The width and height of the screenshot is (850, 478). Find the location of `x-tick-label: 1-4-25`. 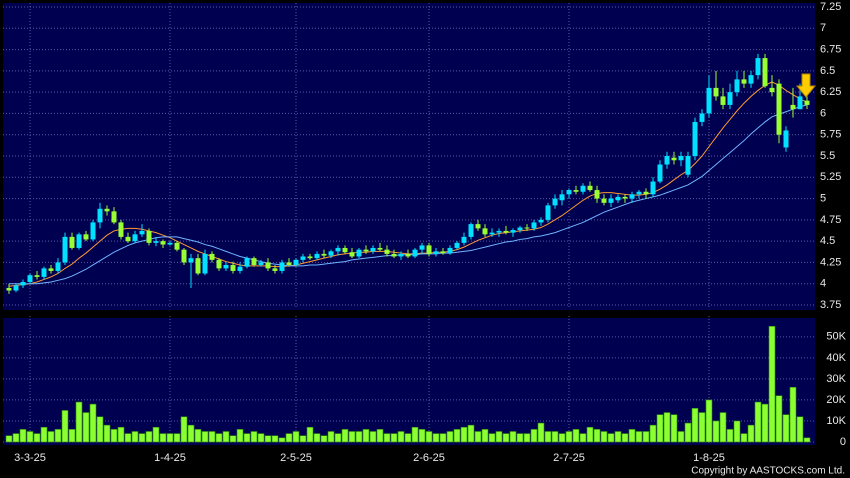

x-tick-label: 1-4-25 is located at coordinates (170, 458).